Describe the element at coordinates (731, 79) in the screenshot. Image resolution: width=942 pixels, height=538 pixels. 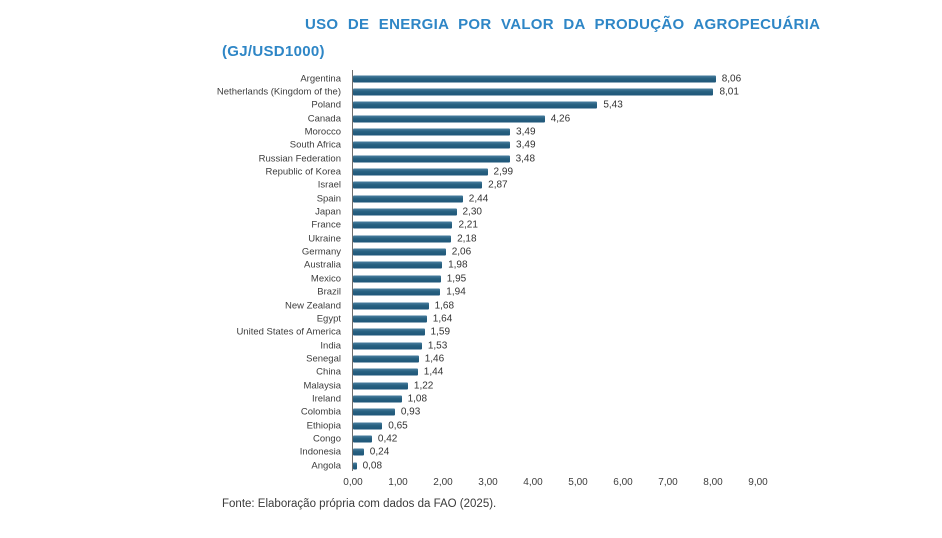
I see `value-label: 8,06` at that location.